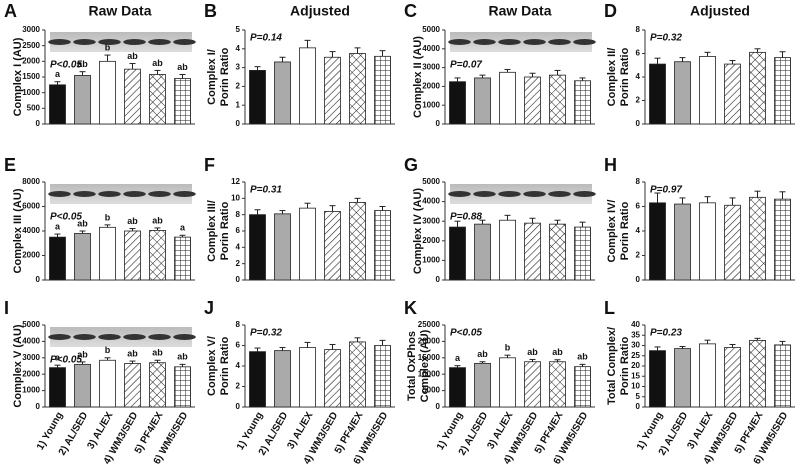  What do you see at coordinates (238, 230) in the screenshot?
I see `y-tick-label: 6` at bounding box center [238, 230].